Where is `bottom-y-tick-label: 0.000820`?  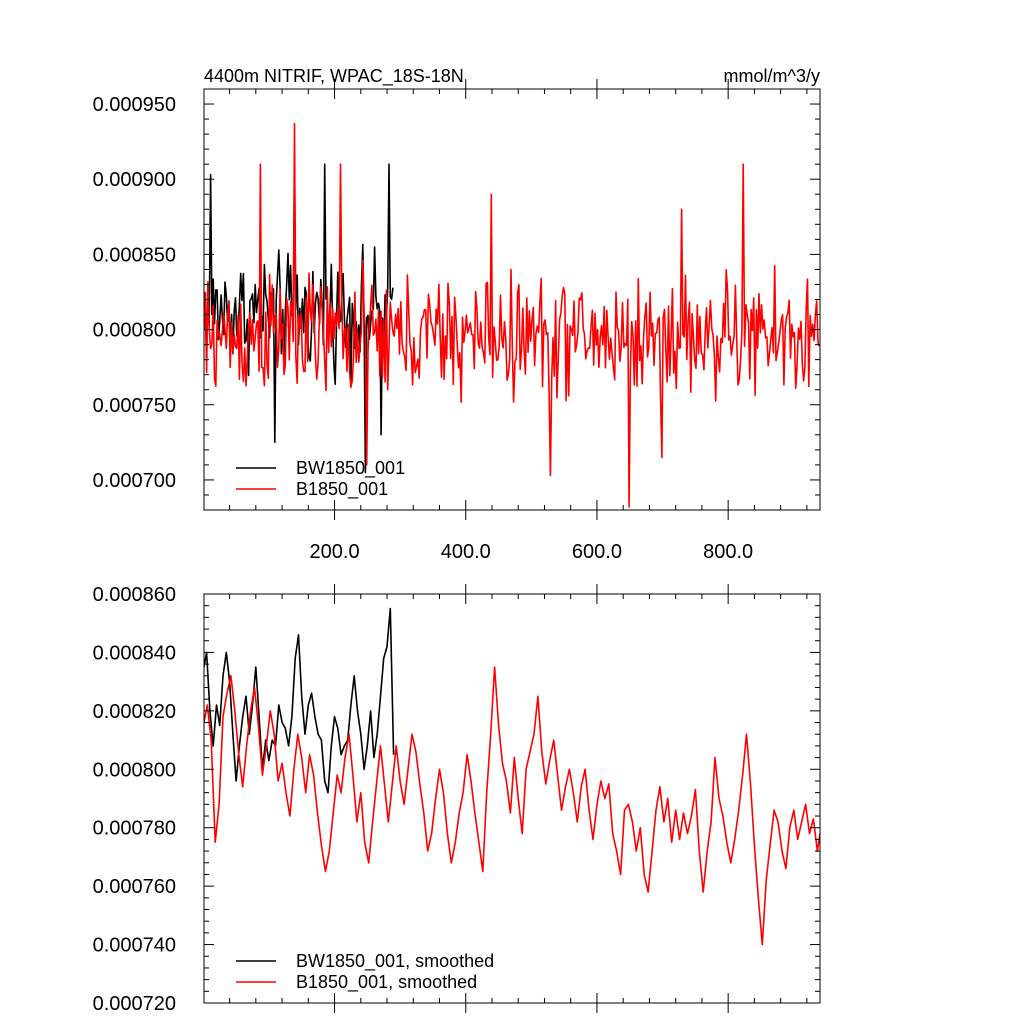
bottom-y-tick-label: 0.000820 is located at coordinates (134, 712).